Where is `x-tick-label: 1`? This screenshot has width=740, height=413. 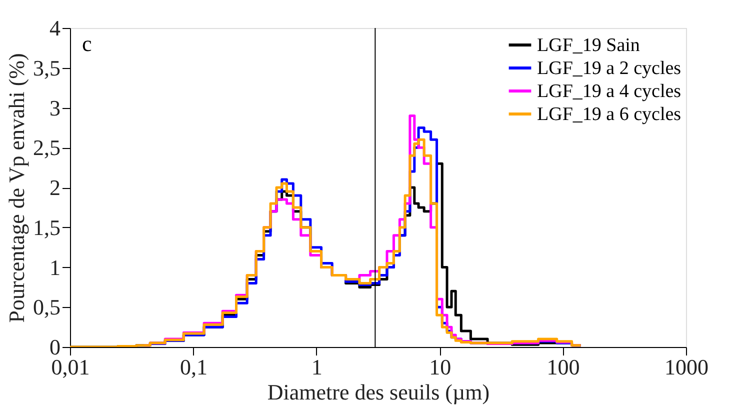 x-tick-label: 1 is located at coordinates (316, 367).